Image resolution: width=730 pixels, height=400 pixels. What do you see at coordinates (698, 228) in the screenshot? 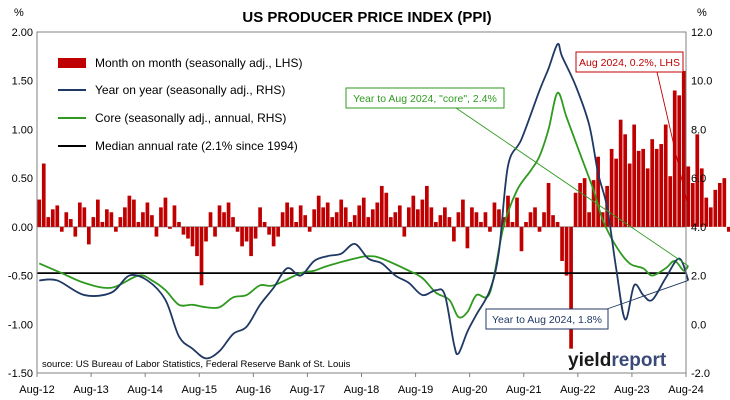
I see `right-tick-label-4: 4.0` at bounding box center [698, 228].